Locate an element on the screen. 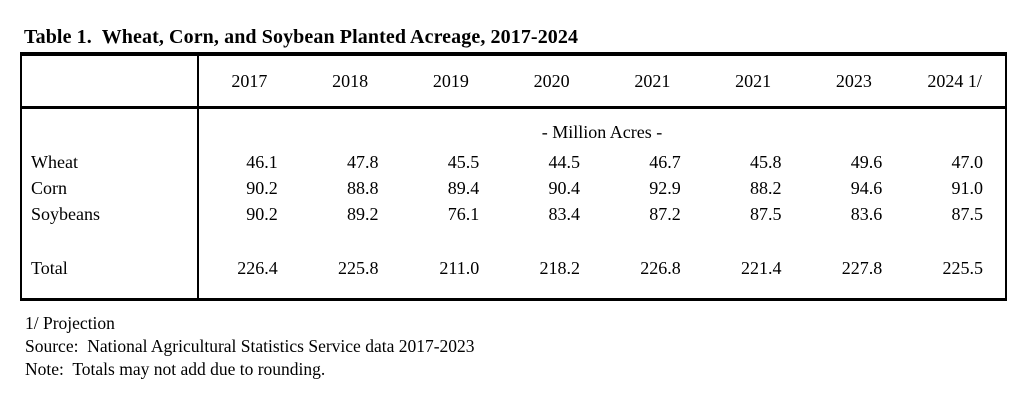 The height and width of the screenshot is (406, 1024). year-header-2017: 2017 is located at coordinates (249, 81).